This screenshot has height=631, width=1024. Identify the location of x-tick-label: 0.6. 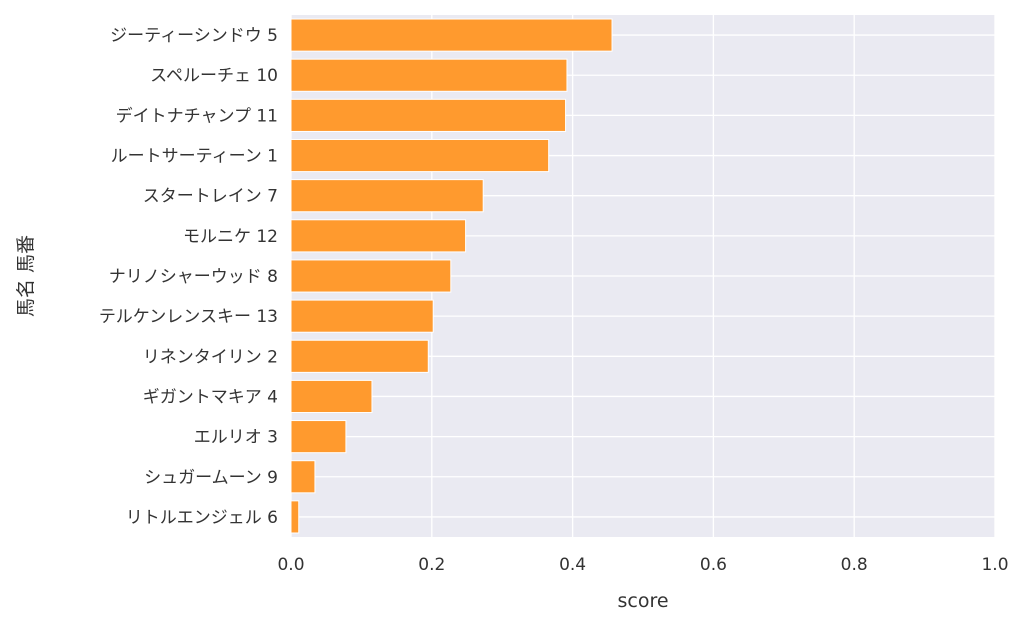
(713, 565).